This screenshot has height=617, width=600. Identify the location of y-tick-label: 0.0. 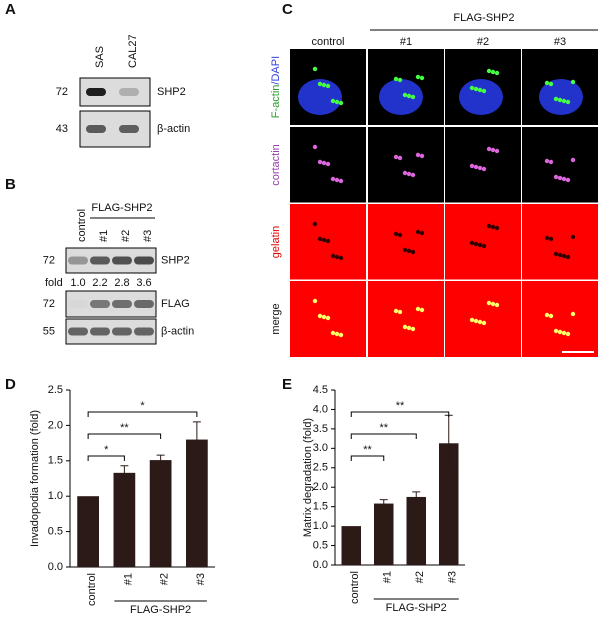
(55, 567).